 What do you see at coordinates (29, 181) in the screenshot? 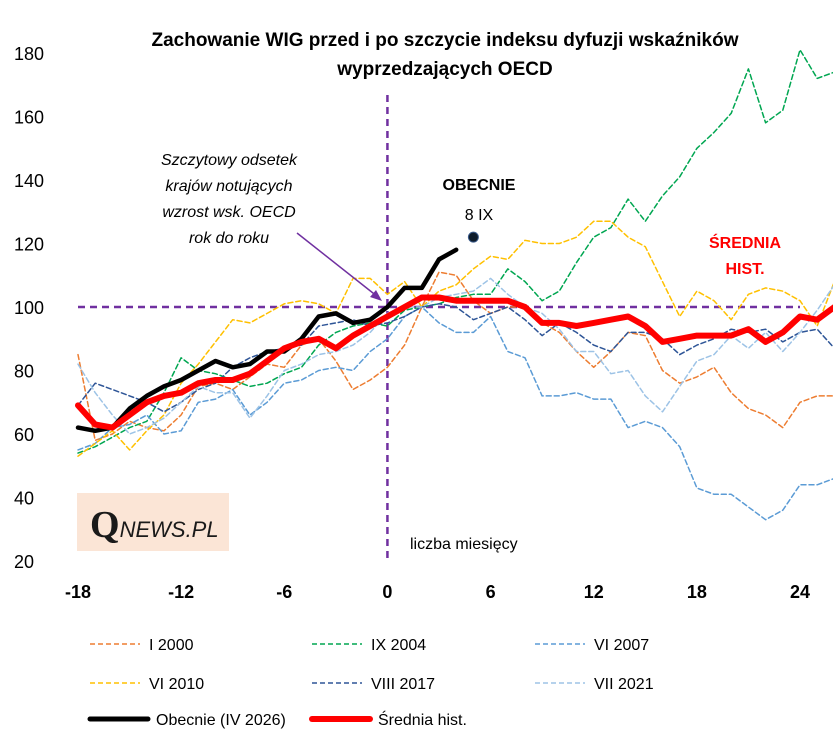
I see `y-tick-label: 140` at bounding box center [29, 181].